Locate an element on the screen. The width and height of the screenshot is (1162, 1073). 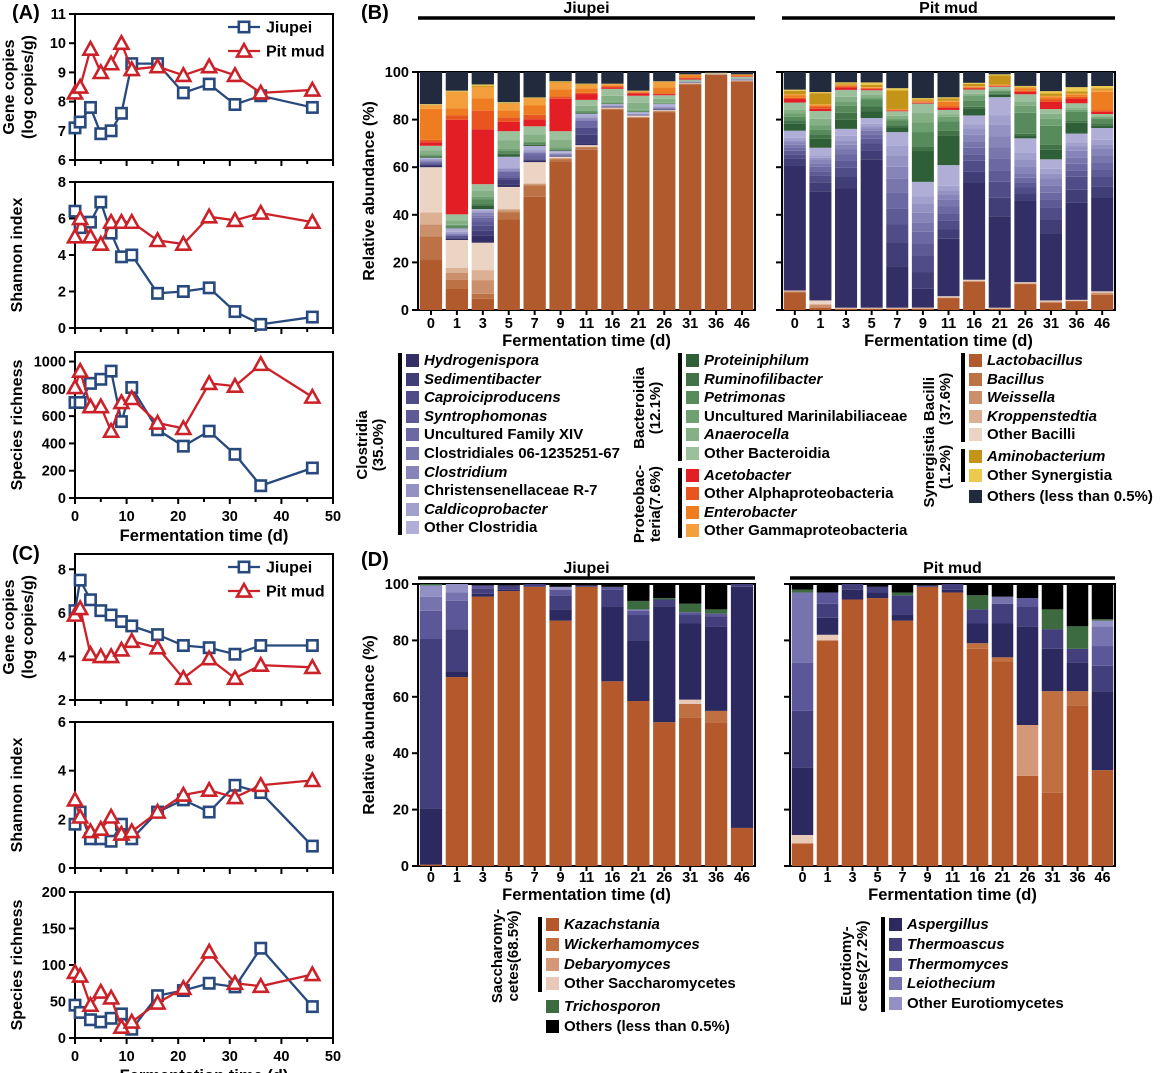
y-tick-label: 2 is located at coordinates (62, 820).